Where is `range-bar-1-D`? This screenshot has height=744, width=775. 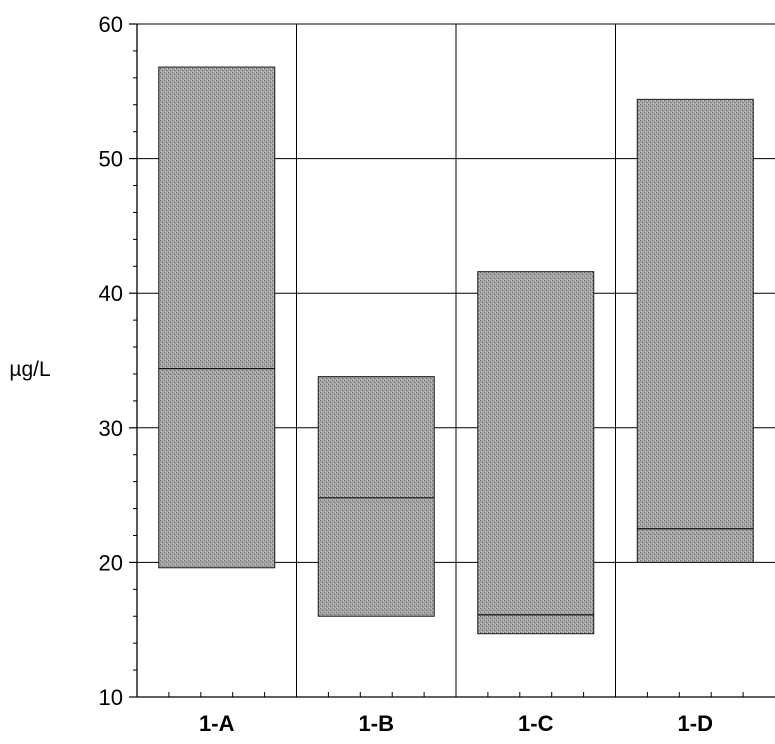
range-bar-1-D is located at coordinates (695, 330).